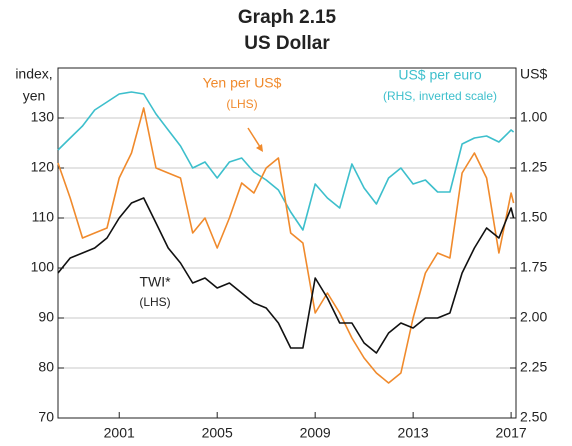 This screenshot has width=572, height=446. What do you see at coordinates (533, 417) in the screenshot?
I see `y2-tick-label: 2.50` at bounding box center [533, 417].